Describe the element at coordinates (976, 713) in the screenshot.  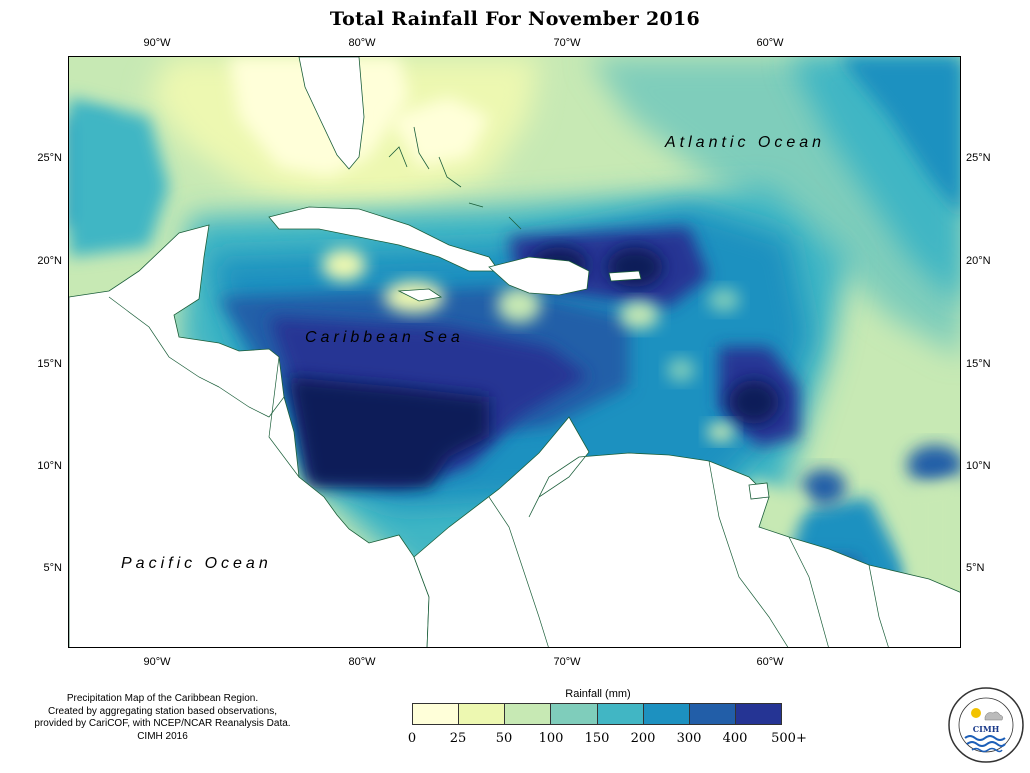
I see `sun-icon` at that location.